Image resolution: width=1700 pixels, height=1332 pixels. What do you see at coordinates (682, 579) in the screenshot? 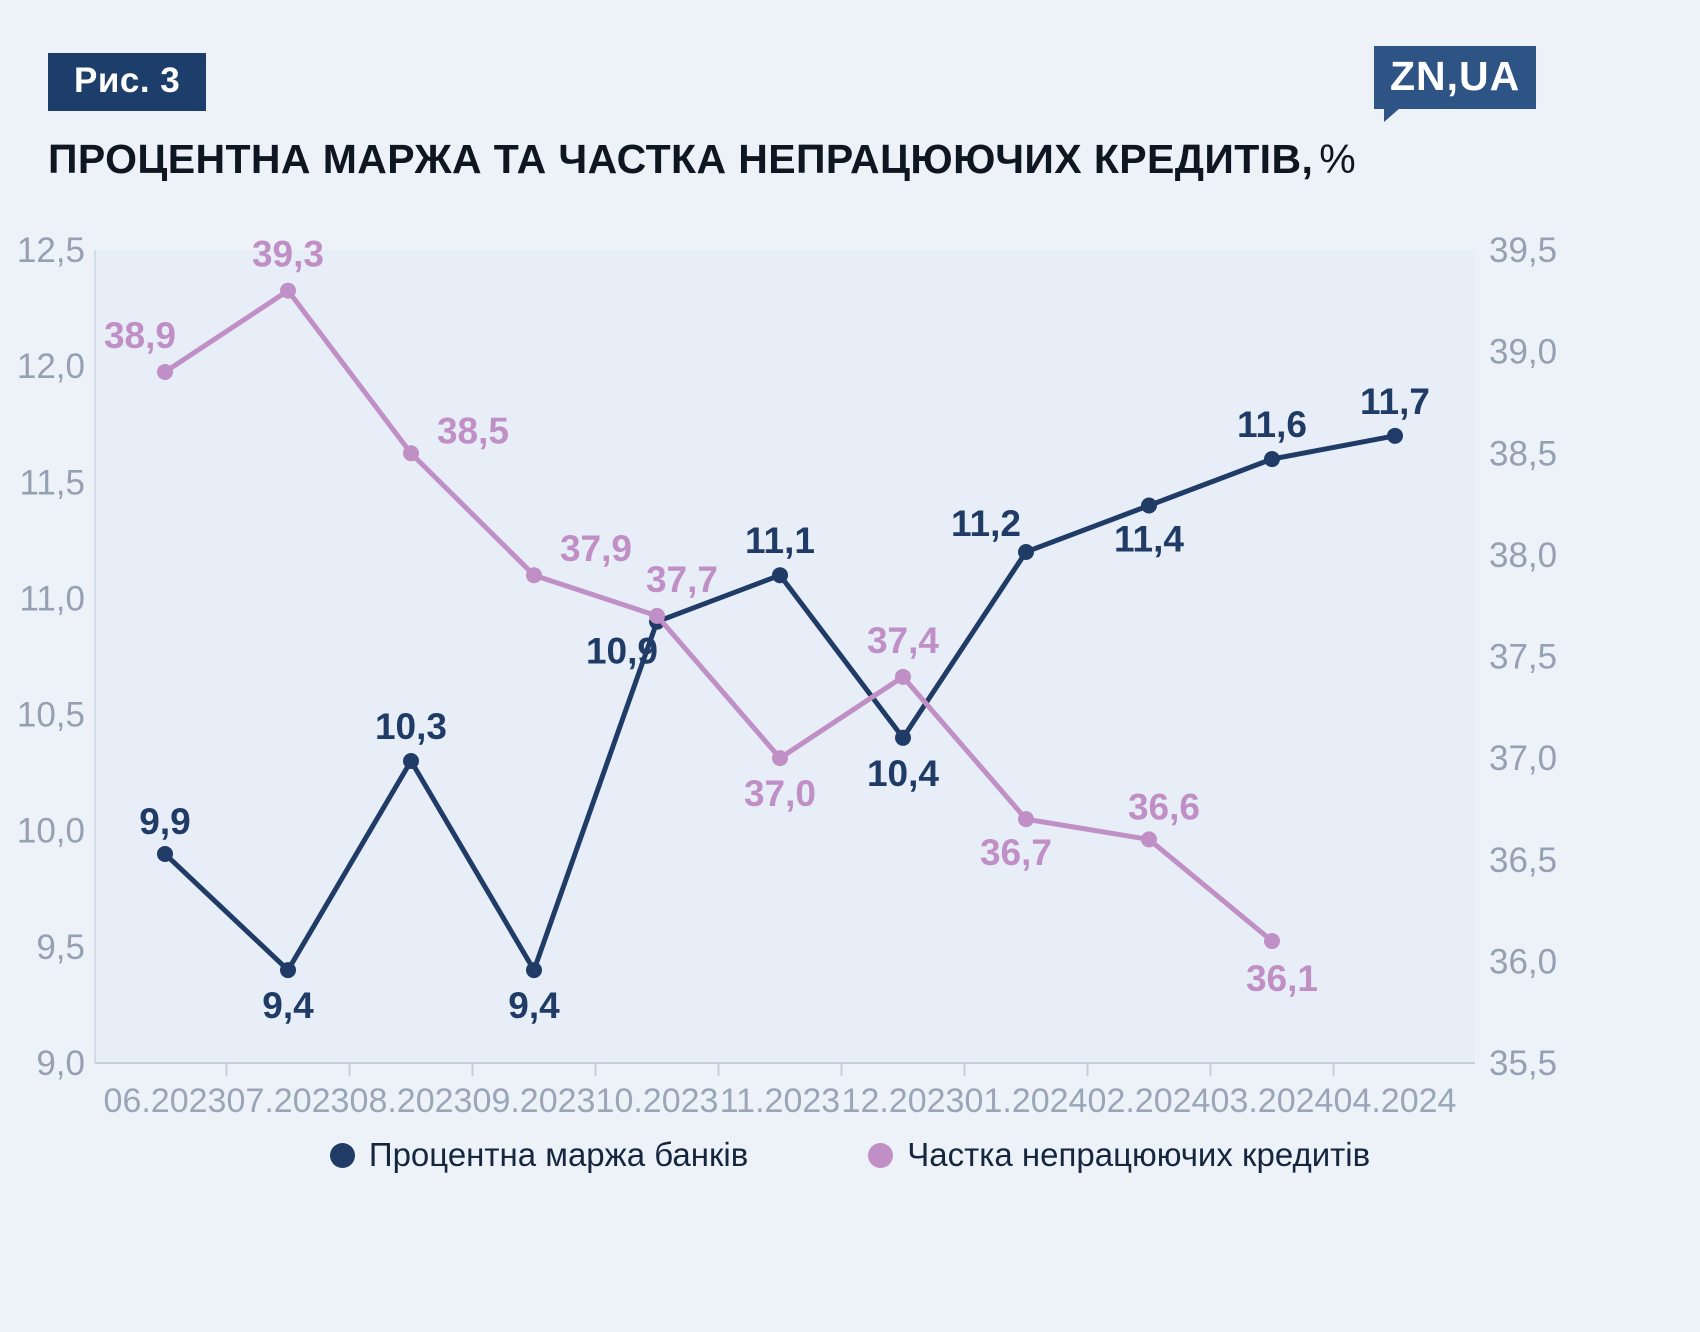
I see `data-point-label: 37,7` at bounding box center [682, 579].